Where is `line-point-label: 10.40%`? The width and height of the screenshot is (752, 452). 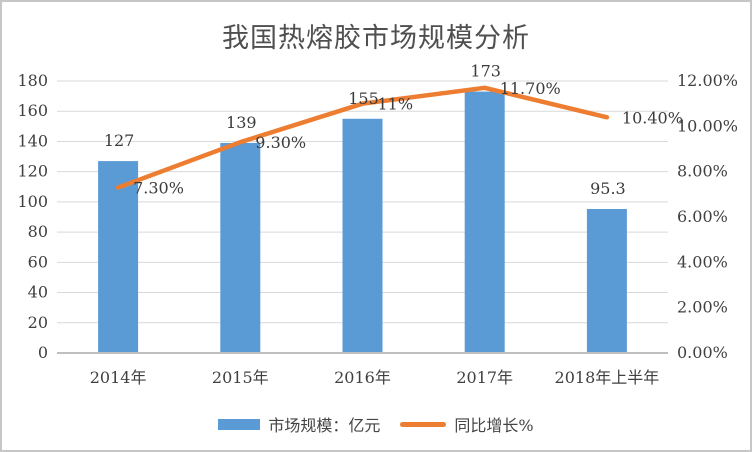
line-point-label: 10.40% is located at coordinates (652, 117).